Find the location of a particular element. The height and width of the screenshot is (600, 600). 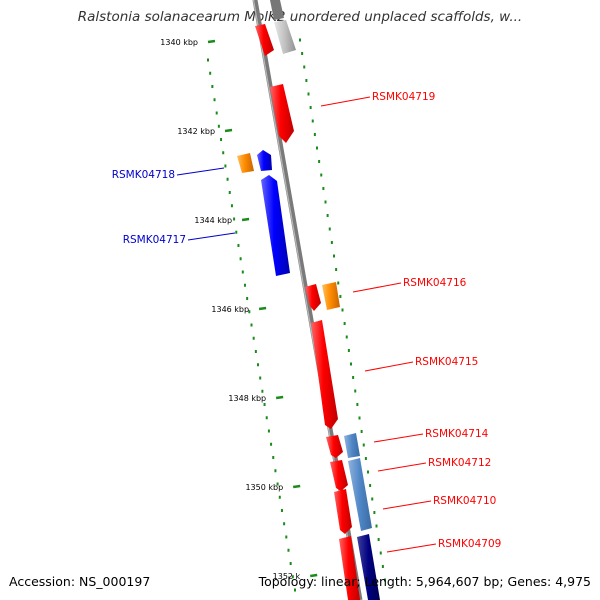

orange-feature-rsmk04716 is located at coordinates (331, 296).